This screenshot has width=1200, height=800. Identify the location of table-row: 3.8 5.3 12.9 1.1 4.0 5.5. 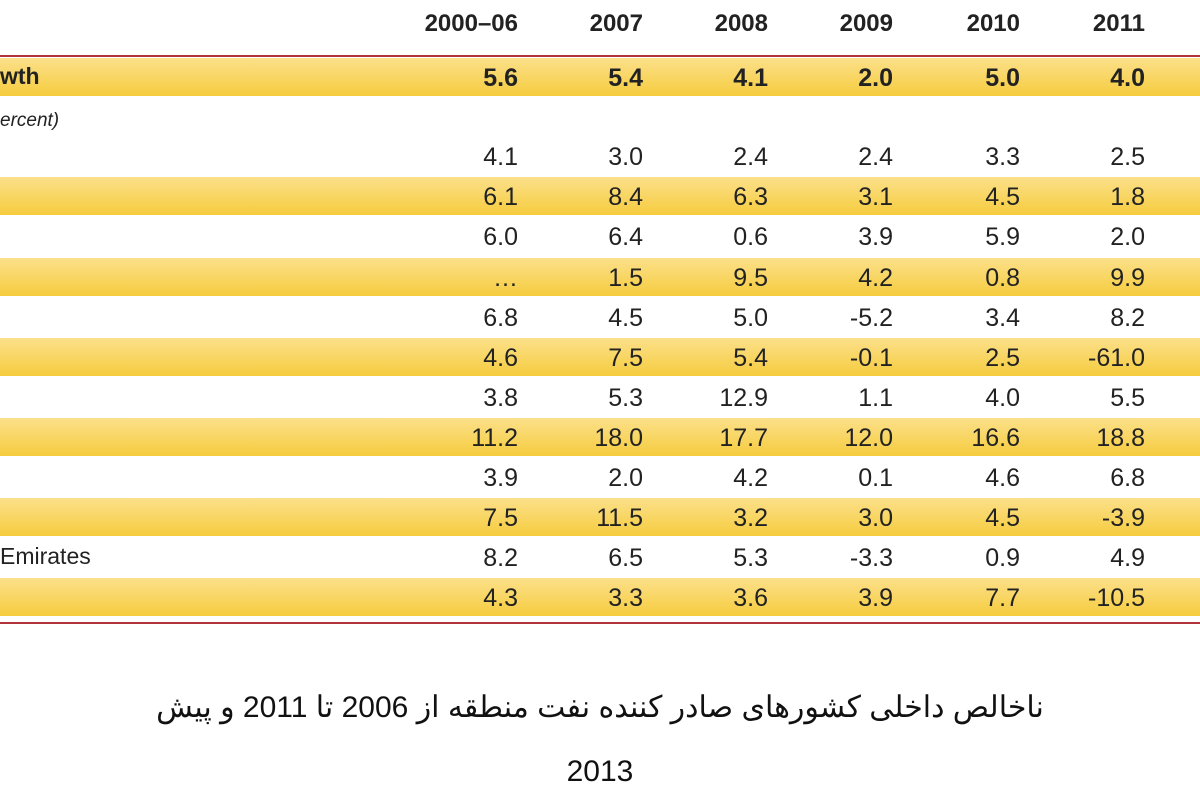
(600, 397).